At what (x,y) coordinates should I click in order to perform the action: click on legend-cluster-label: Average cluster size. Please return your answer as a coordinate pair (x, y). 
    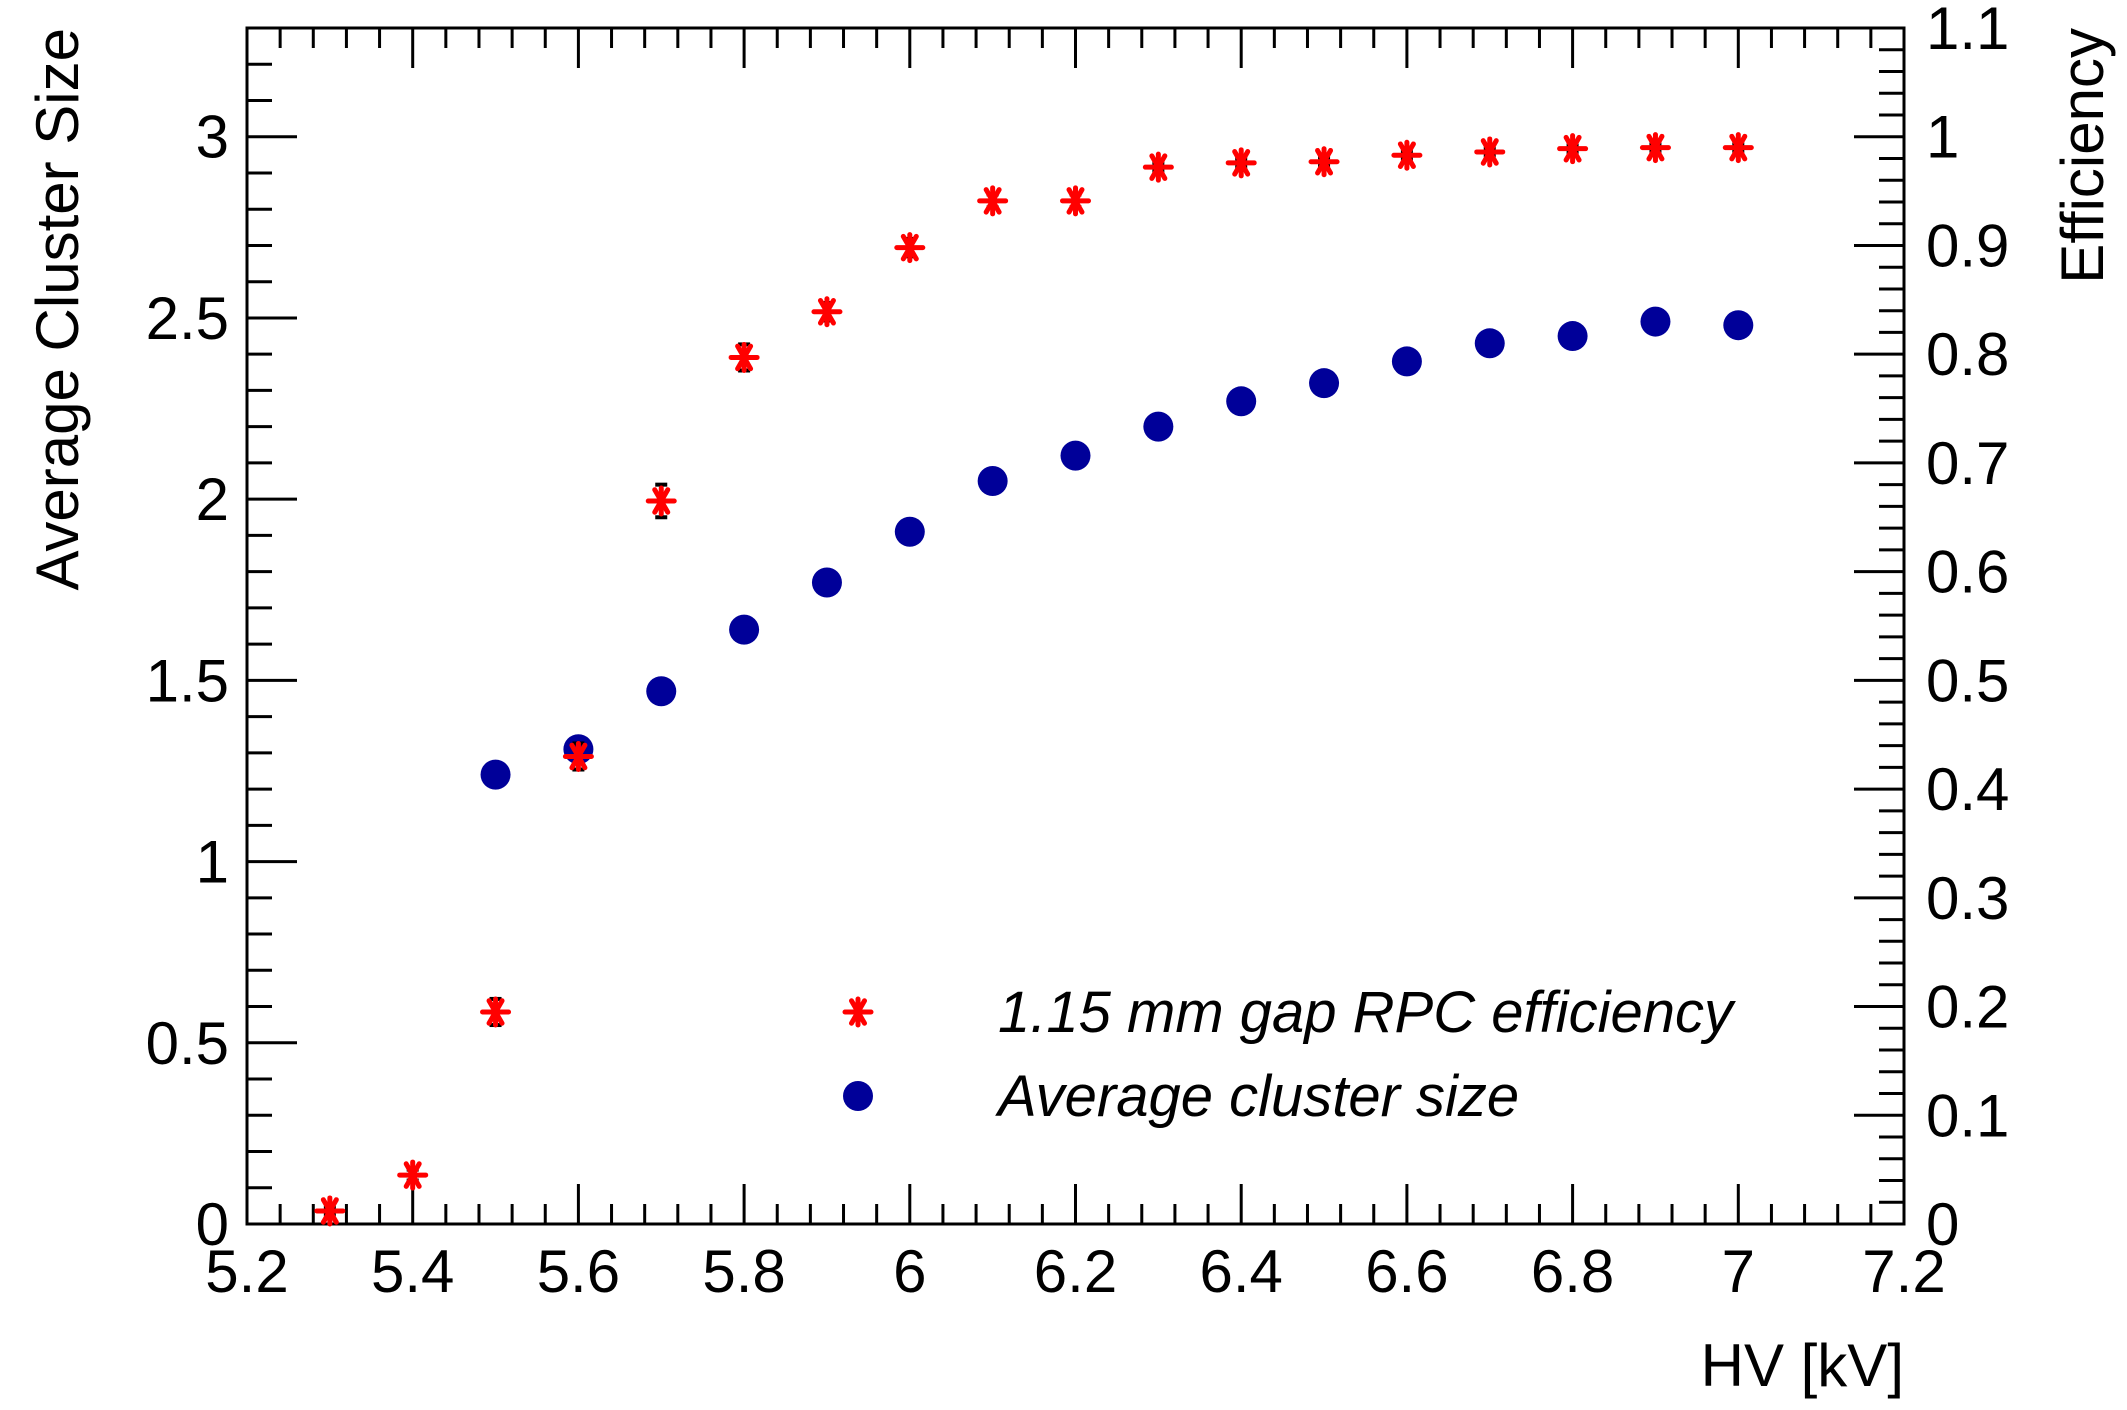
    Looking at the image, I should click on (1257, 1096).